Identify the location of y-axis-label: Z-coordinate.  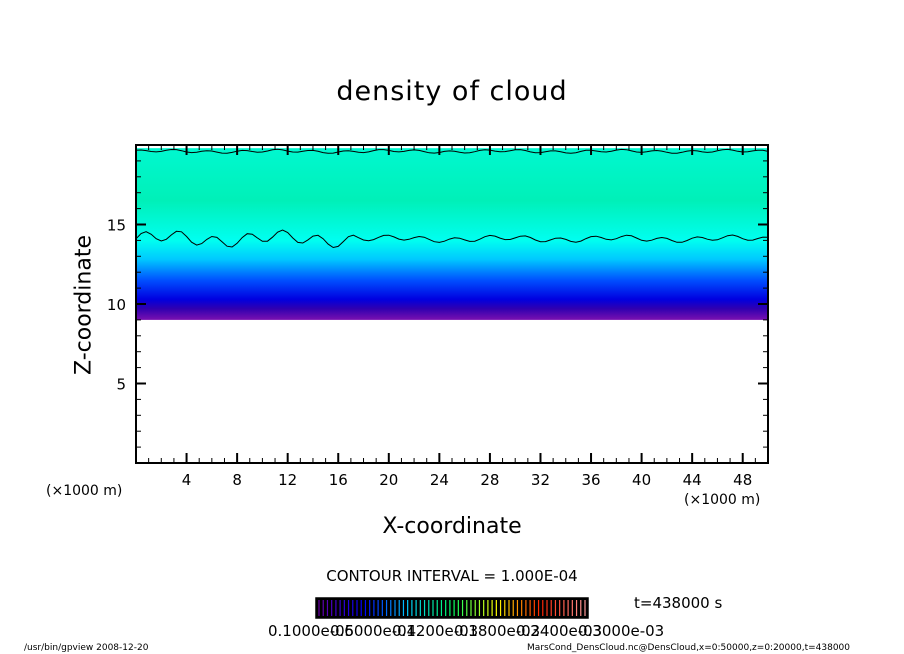
(84, 305).